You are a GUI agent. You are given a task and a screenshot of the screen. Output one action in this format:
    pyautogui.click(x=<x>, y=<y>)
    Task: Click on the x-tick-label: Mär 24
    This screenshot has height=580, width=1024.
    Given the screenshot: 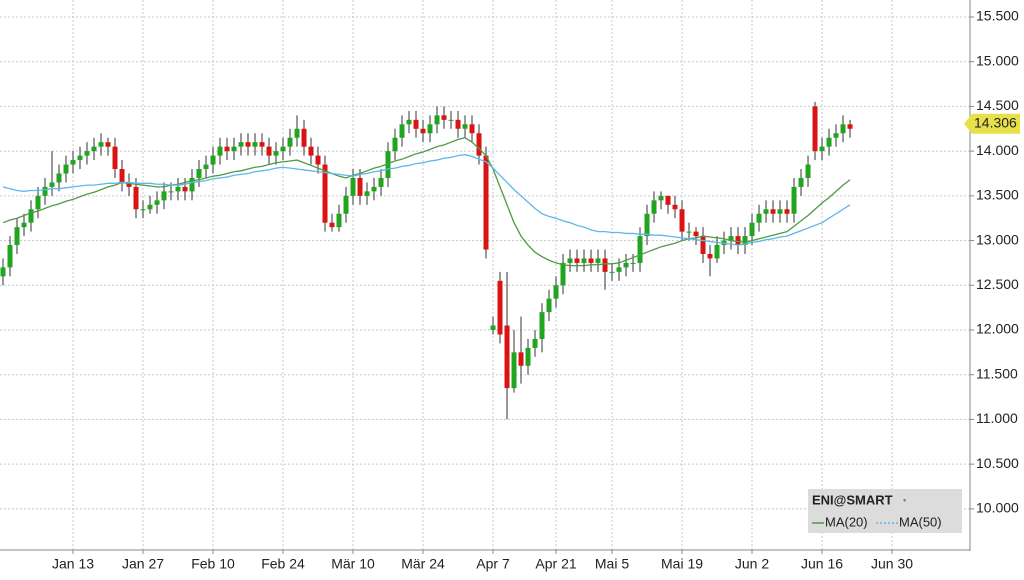 What is the action you would take?
    pyautogui.click(x=423, y=564)
    